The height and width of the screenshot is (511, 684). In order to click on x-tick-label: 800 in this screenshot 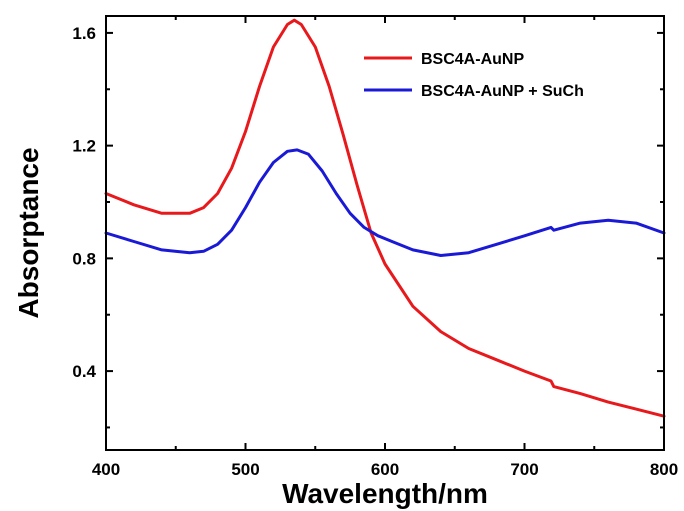, I will do `click(664, 469)`.